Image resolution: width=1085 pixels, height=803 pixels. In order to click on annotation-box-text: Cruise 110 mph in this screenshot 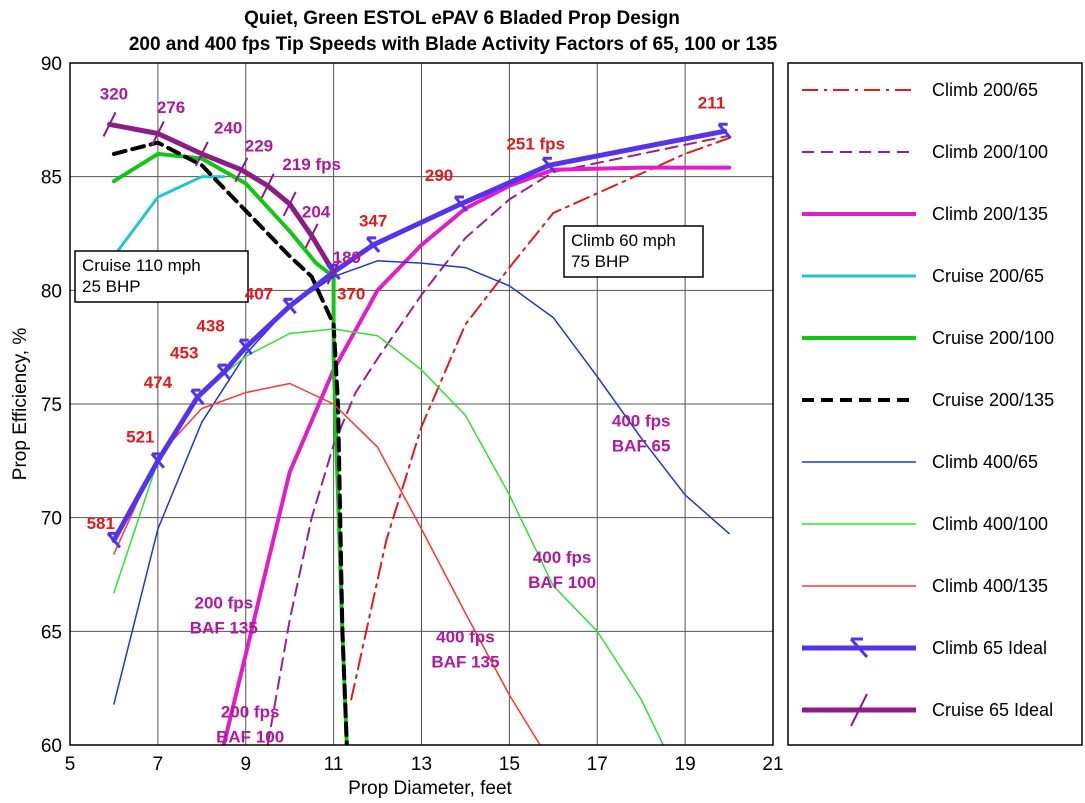, I will do `click(141, 265)`.